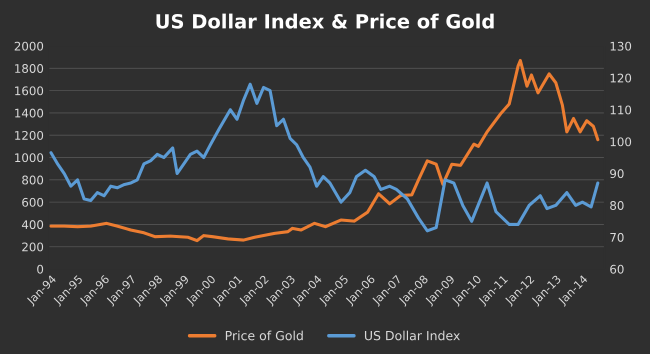  Describe the element at coordinates (621, 109) in the screenshot. I see `y2-tick-label: 110` at that location.